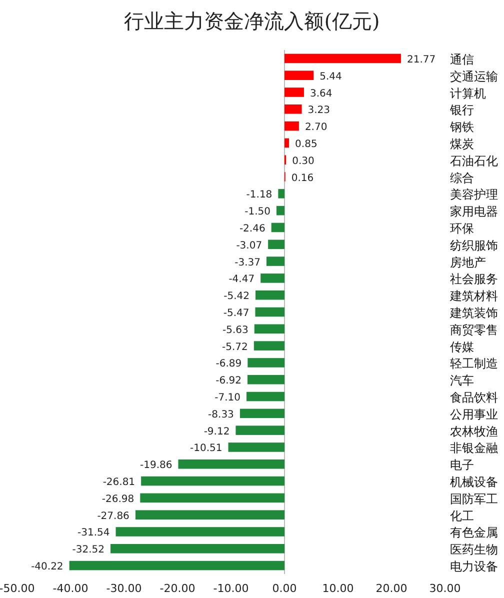 This screenshot has height=598, width=504. What do you see at coordinates (474, 76) in the screenshot?
I see `y-tick-label: 交通运输` at bounding box center [474, 76].